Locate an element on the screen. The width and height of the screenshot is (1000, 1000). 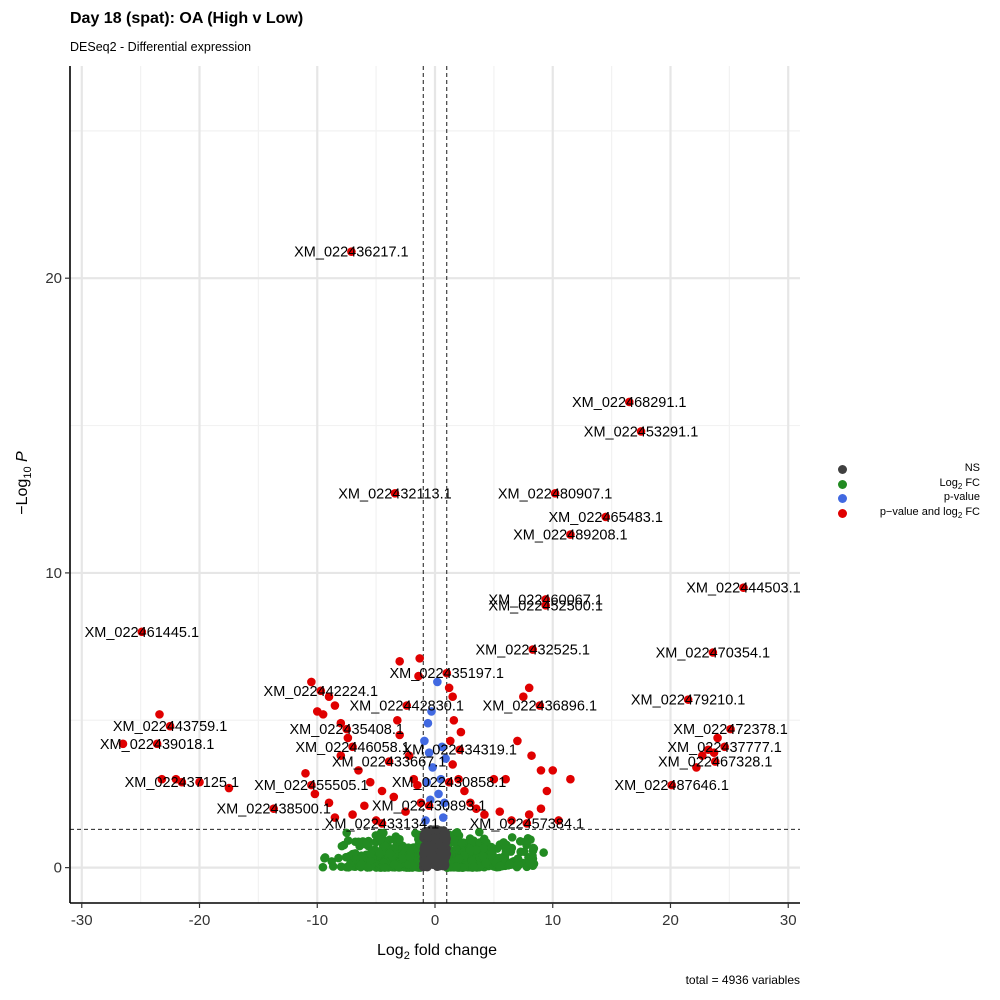
legend-label: p-value is located at coordinates (961, 497).